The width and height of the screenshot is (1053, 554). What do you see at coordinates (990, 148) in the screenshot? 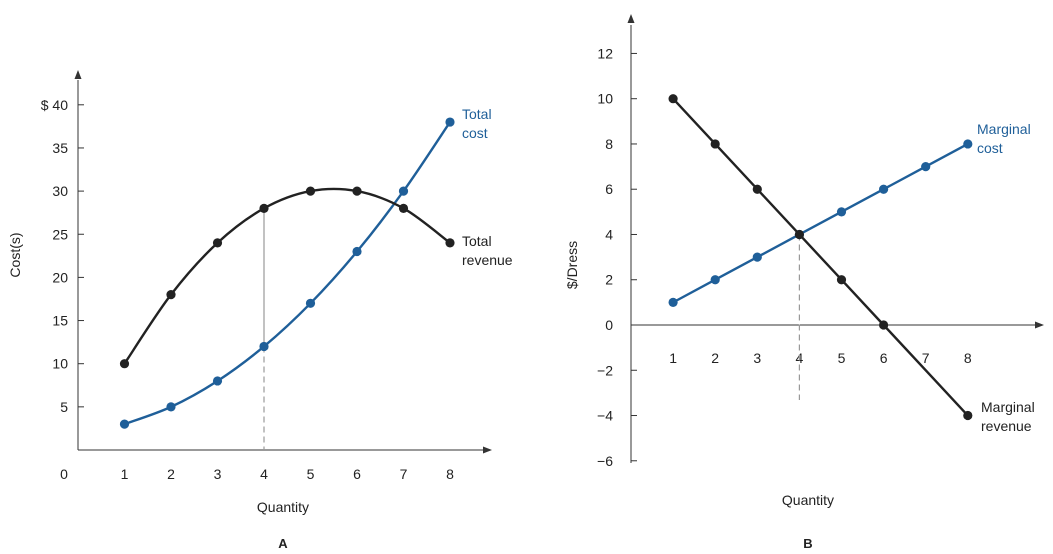
I see `marginal-cost-label-line: cost` at bounding box center [990, 148].